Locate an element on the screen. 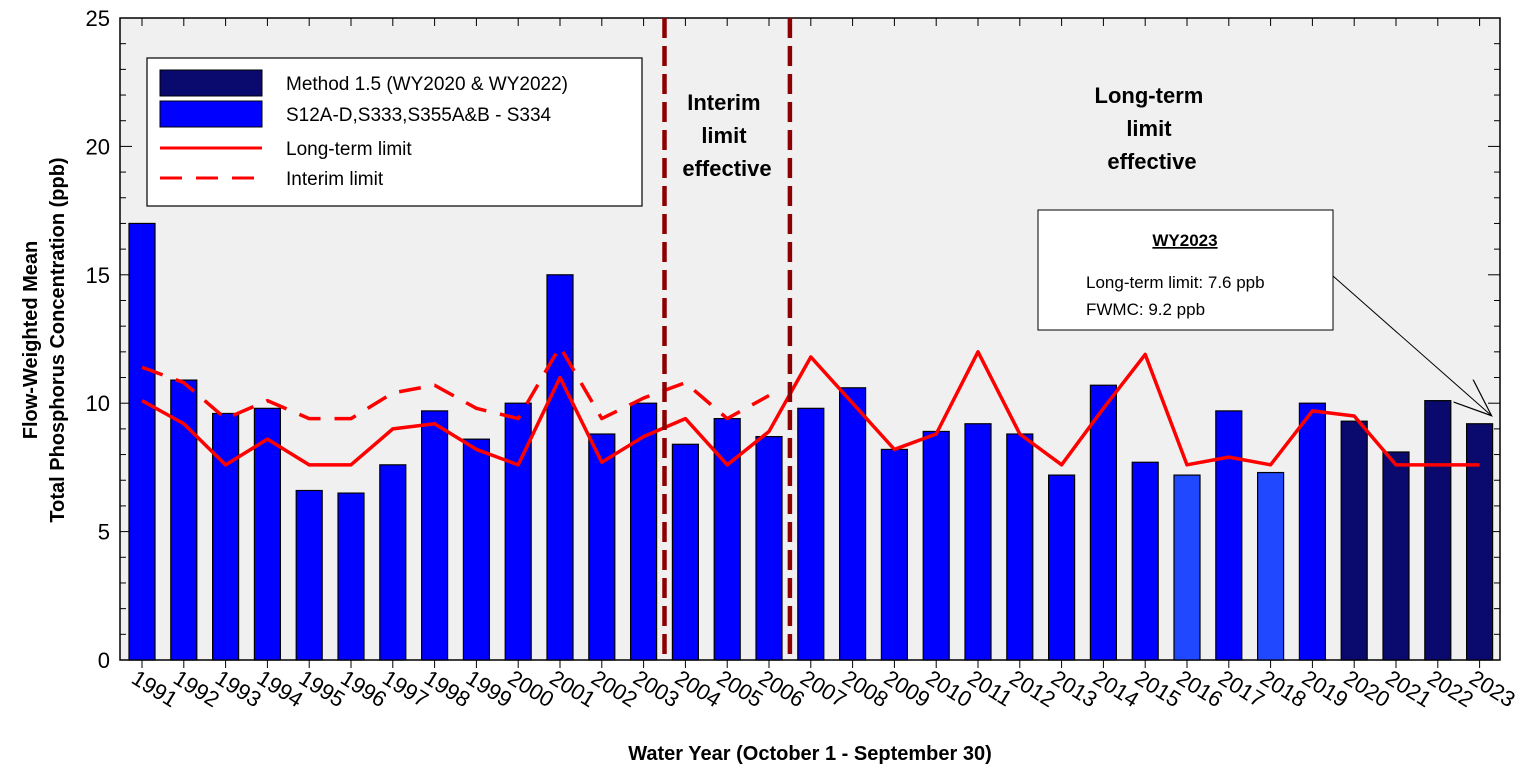 This screenshot has width=1534, height=770. bar-2006 is located at coordinates (769, 548).